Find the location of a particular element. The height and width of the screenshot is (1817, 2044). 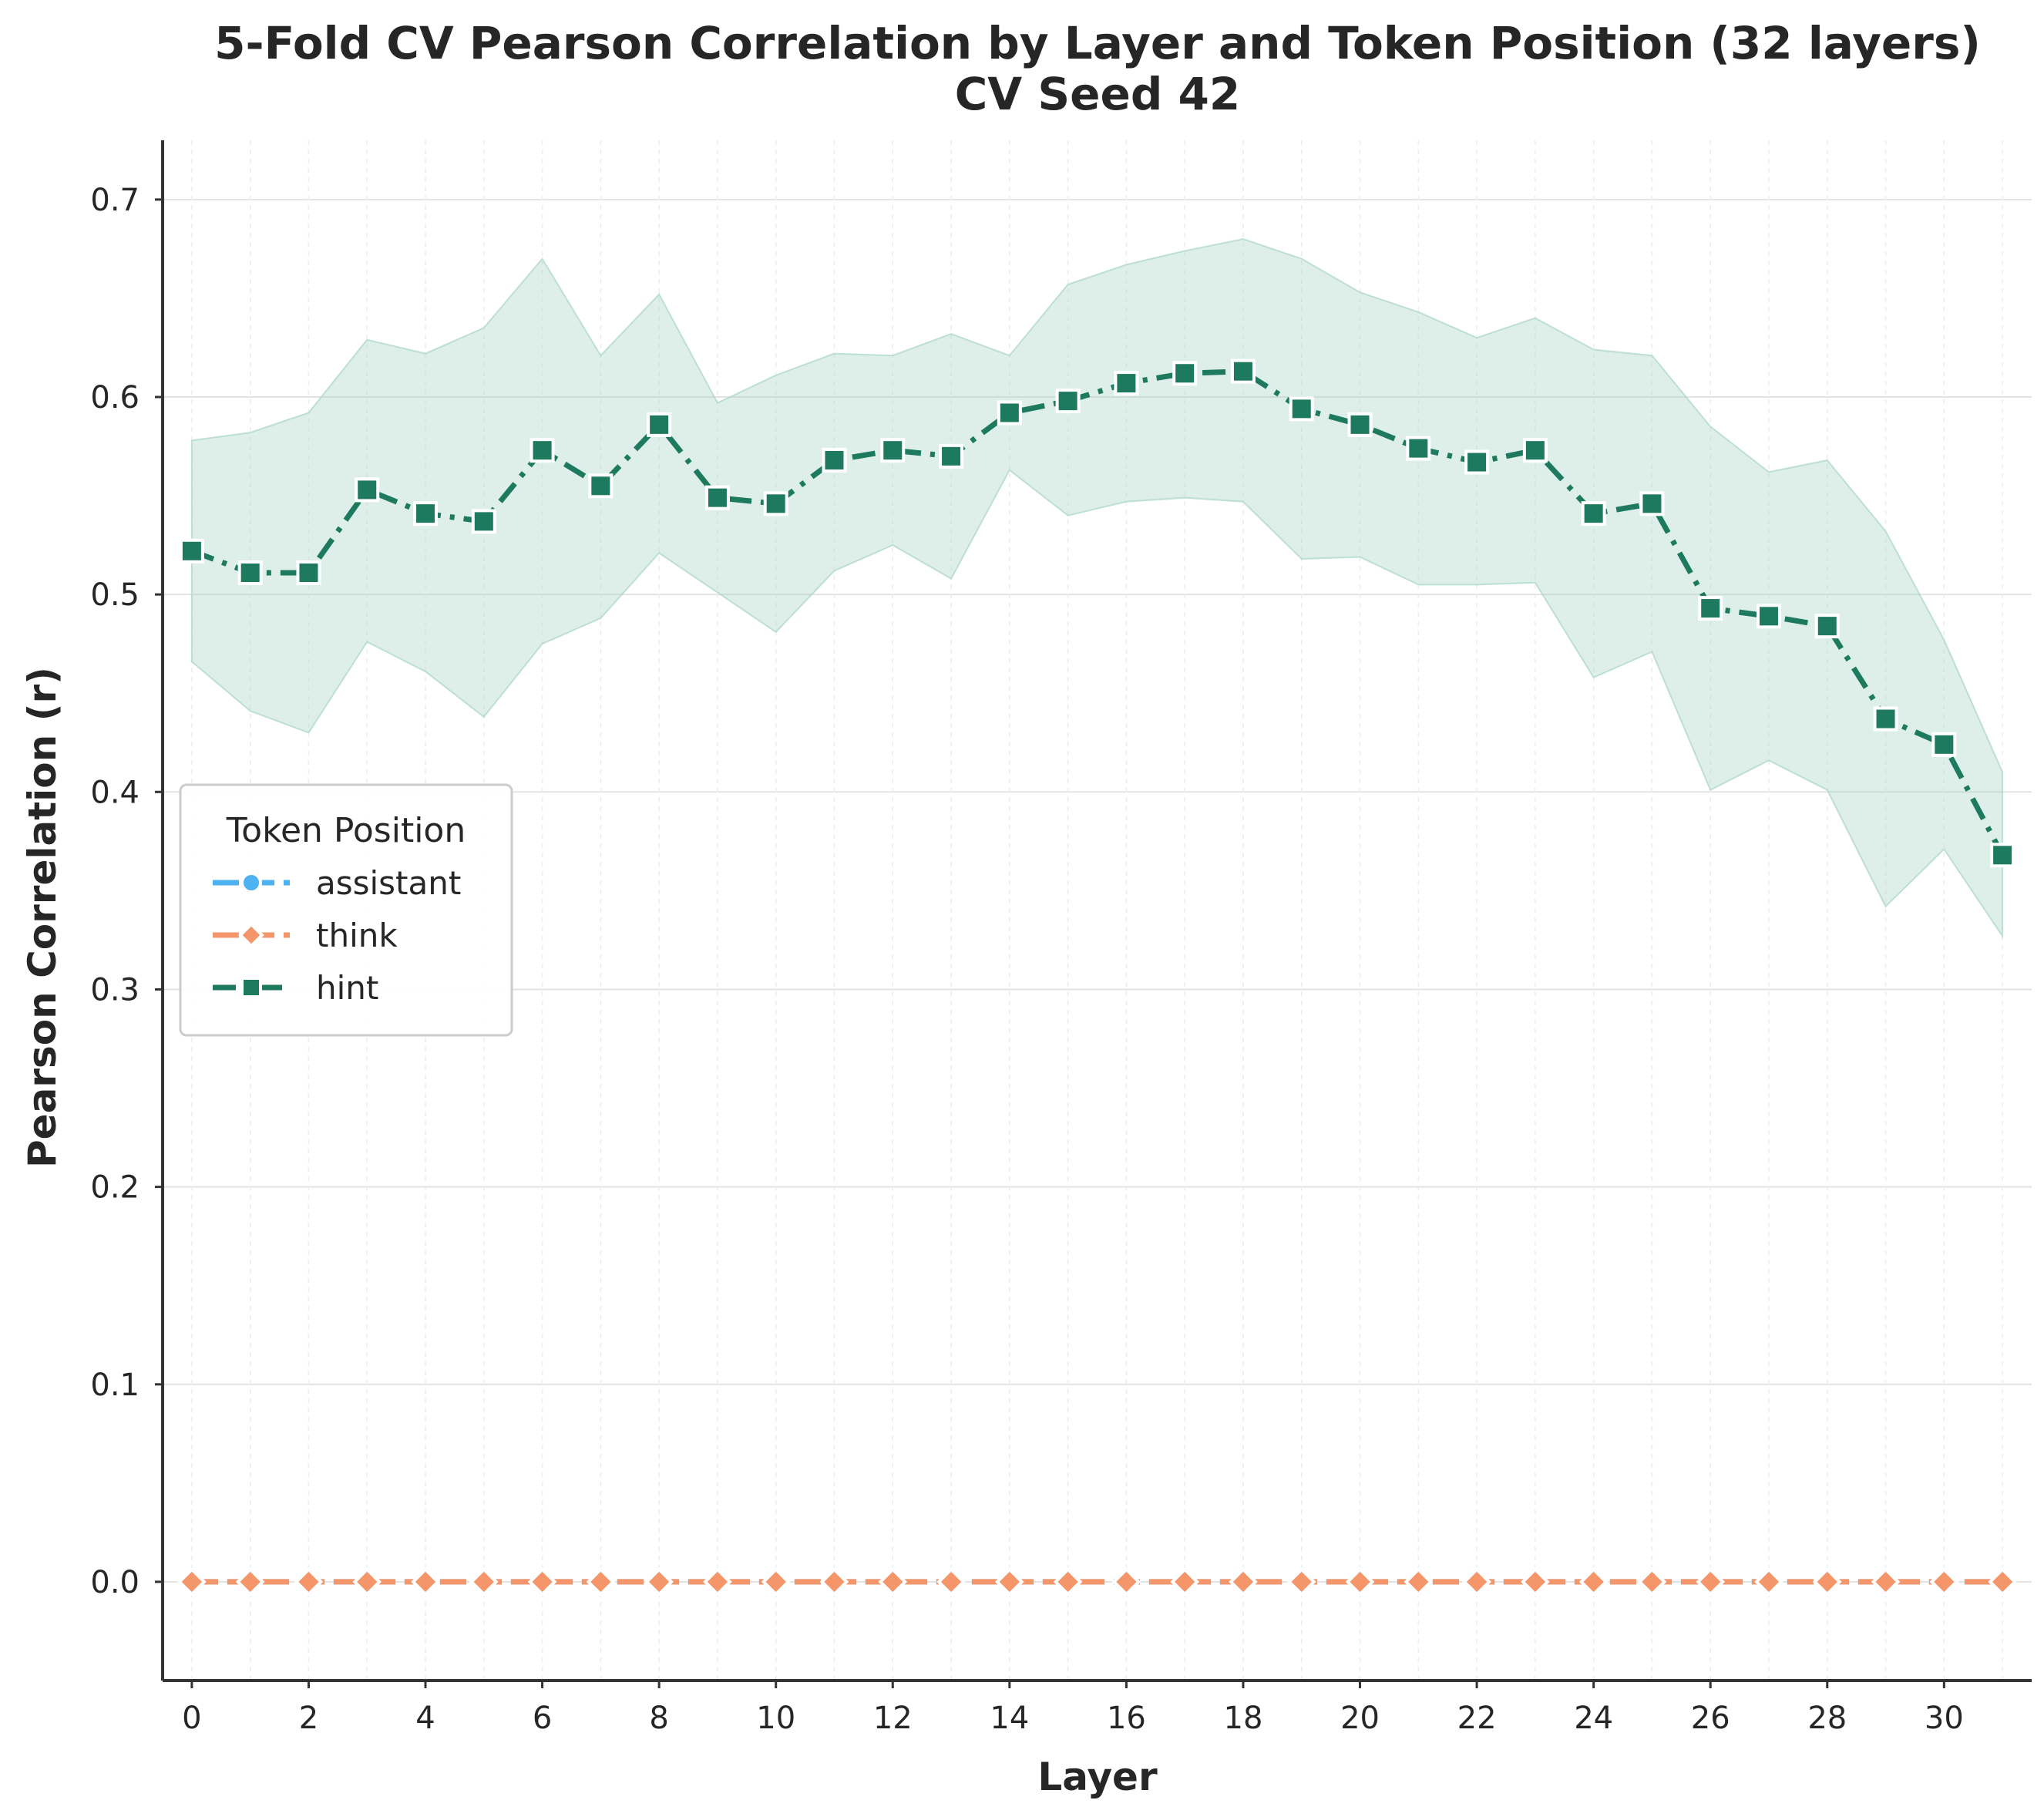

legend-marker-hint is located at coordinates (251, 987).